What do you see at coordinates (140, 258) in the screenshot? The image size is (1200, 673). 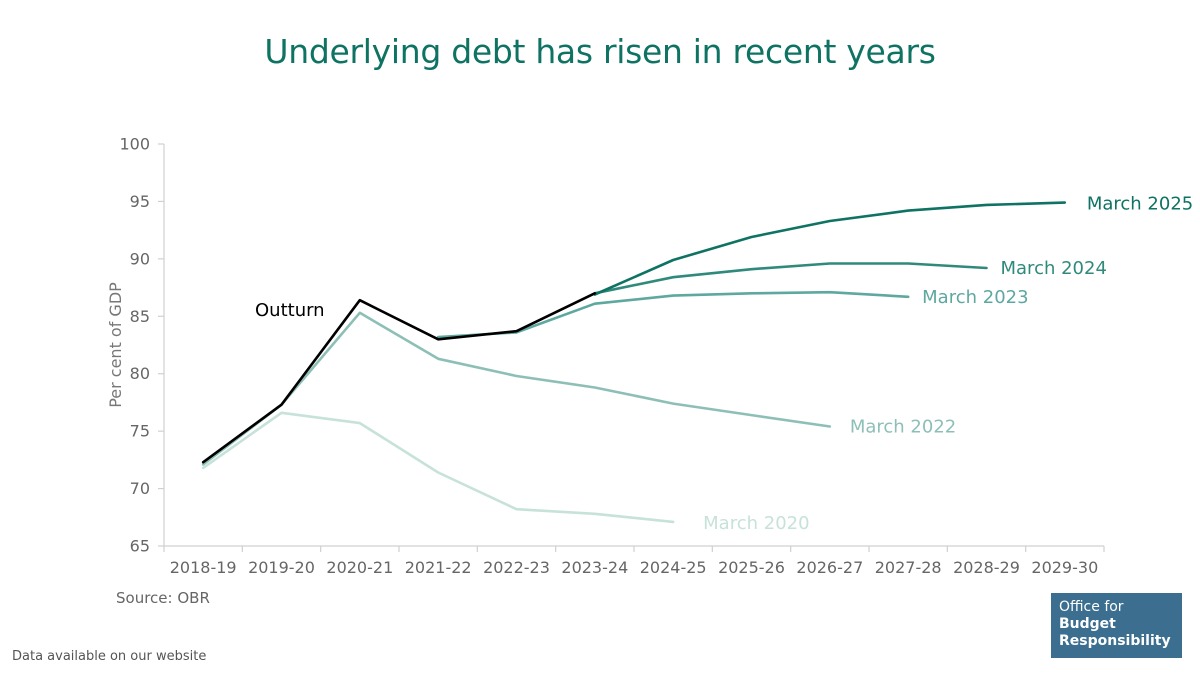 I see `y-tick-label: 90` at bounding box center [140, 258].